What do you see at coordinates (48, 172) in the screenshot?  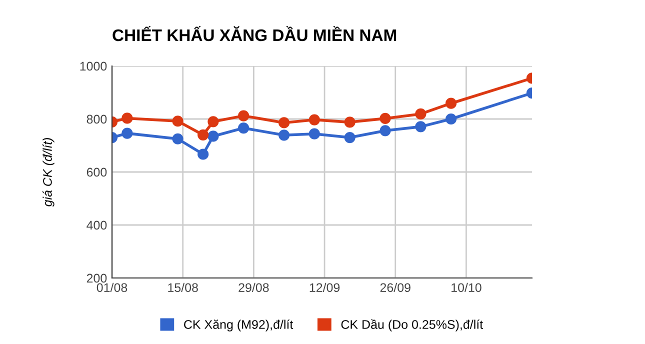 I see `y-axis-title: giá CK (đ/lít)` at bounding box center [48, 172].